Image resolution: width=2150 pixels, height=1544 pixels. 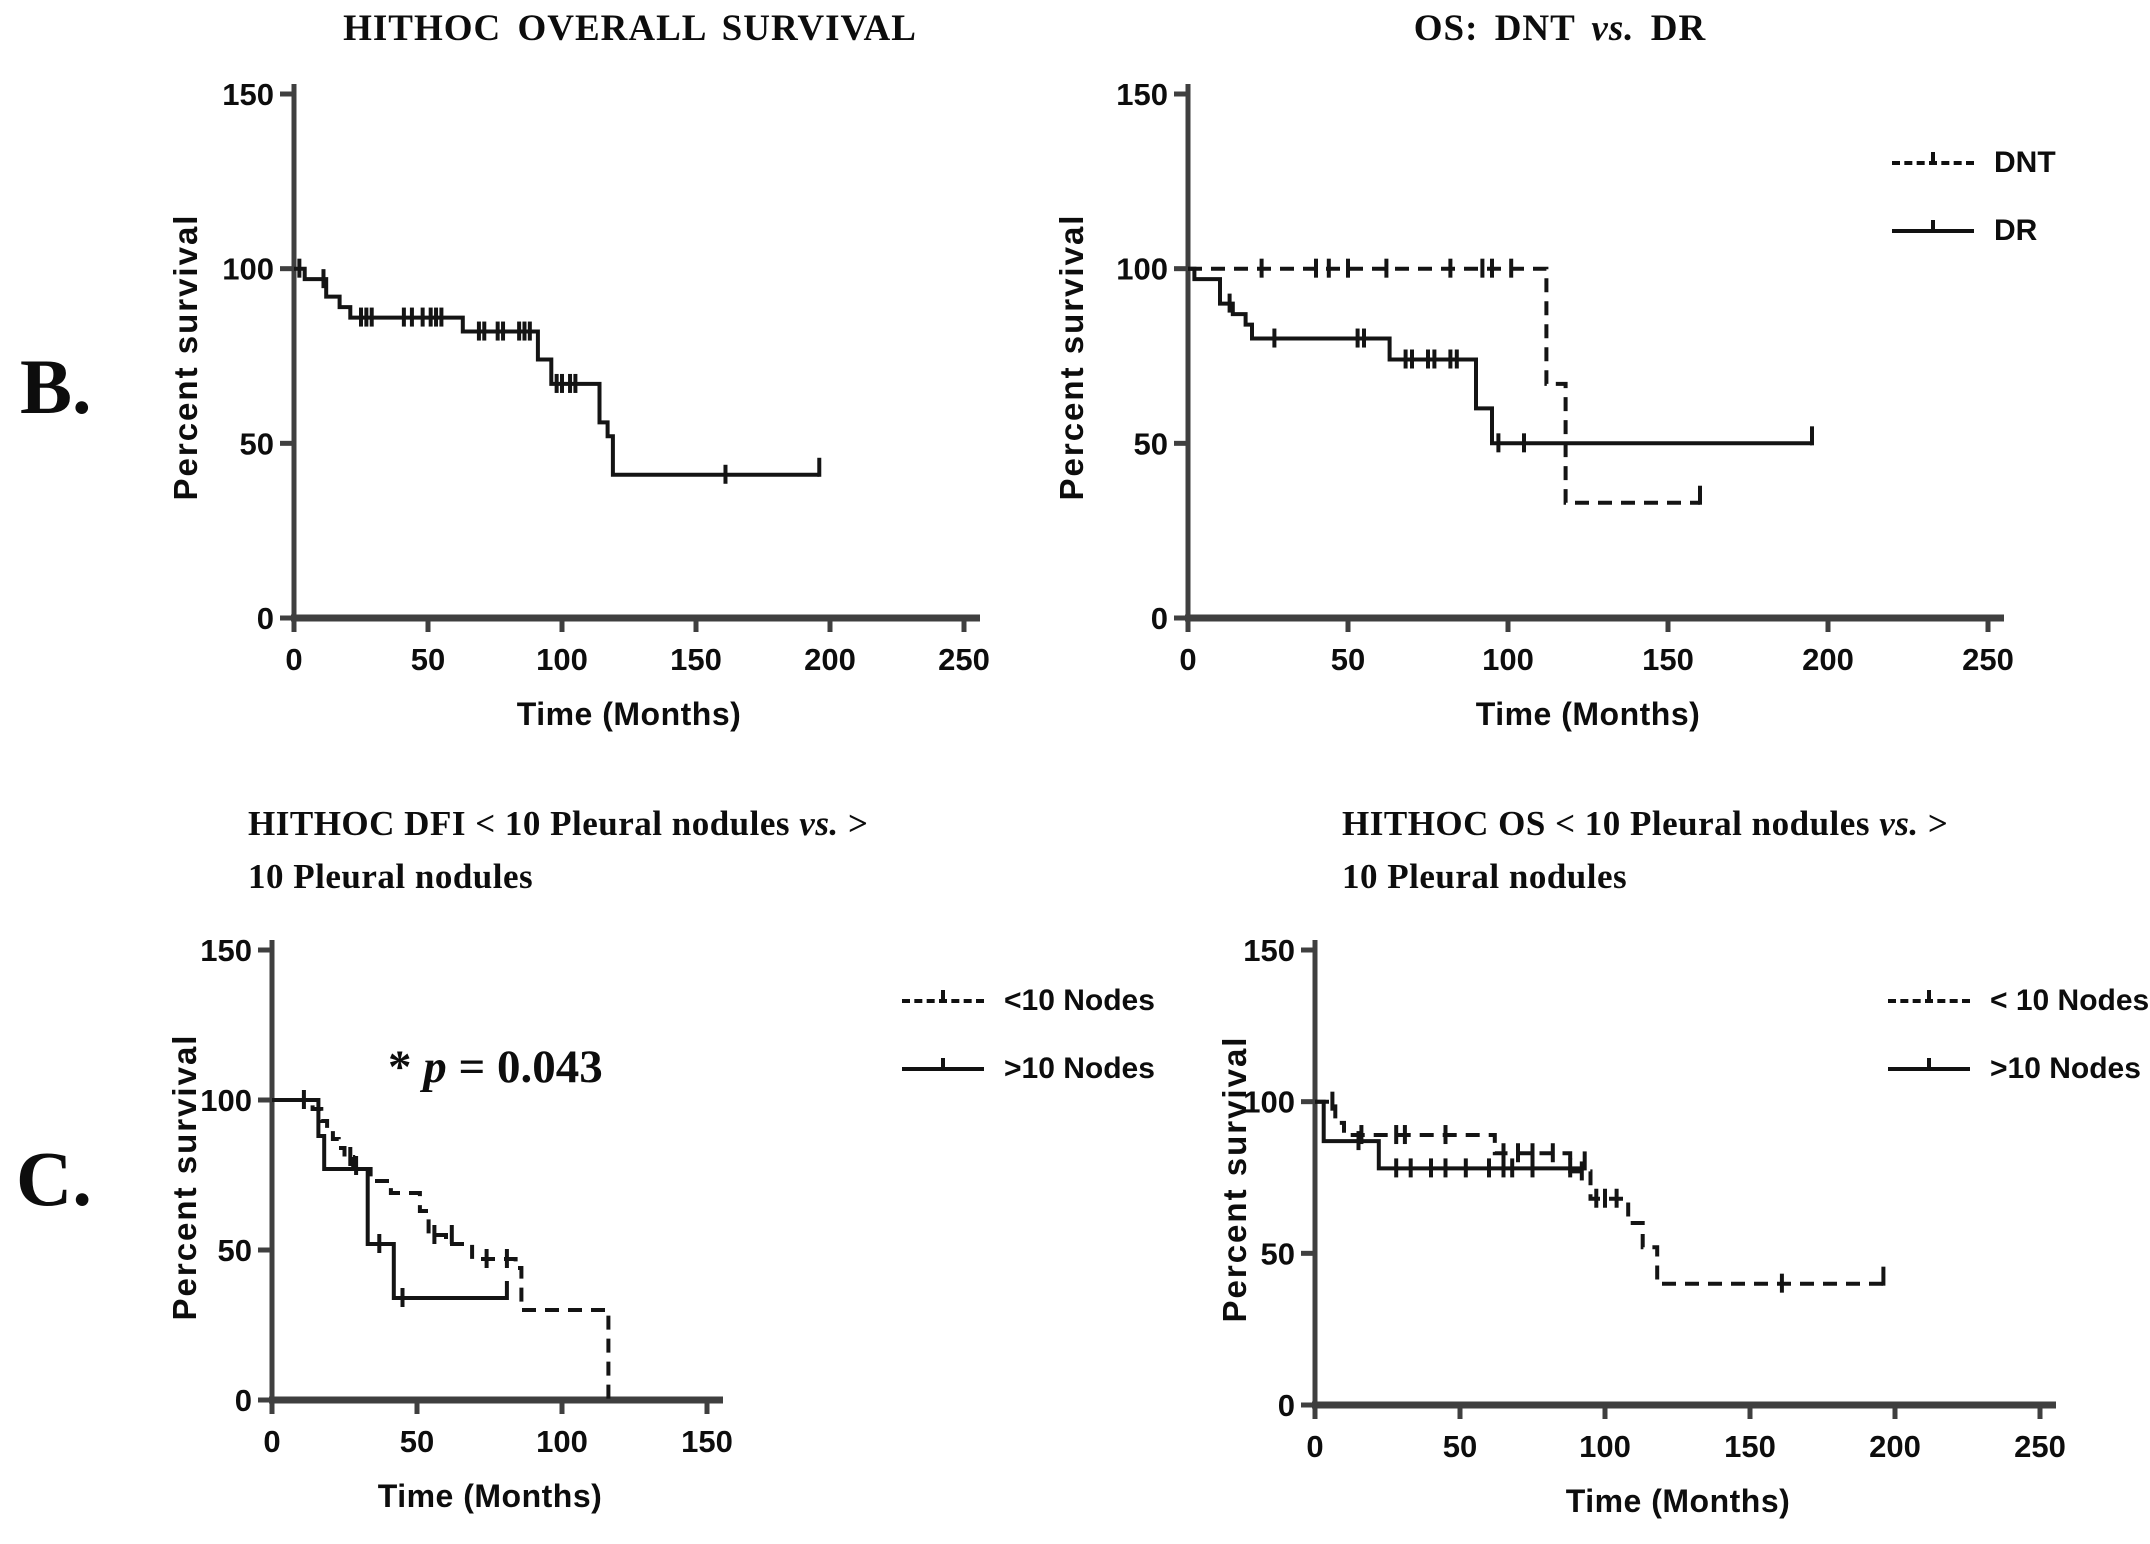 I want to click on title-overall-survival: HITHOC OVERALL SURVIVAL, so click(x=630, y=29).